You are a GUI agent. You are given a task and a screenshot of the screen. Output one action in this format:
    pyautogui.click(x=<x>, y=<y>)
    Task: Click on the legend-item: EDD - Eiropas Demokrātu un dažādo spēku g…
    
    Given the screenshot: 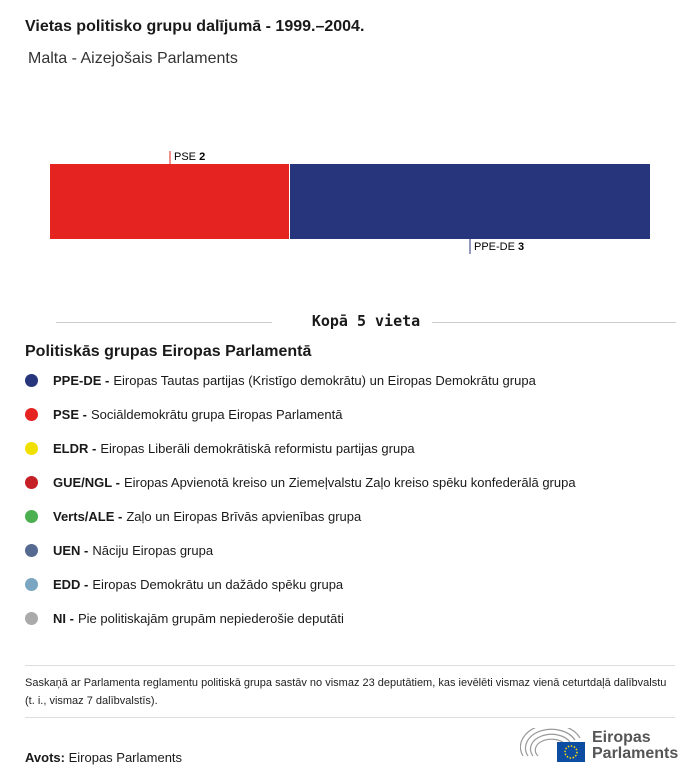 What is the action you would take?
    pyautogui.click(x=184, y=584)
    